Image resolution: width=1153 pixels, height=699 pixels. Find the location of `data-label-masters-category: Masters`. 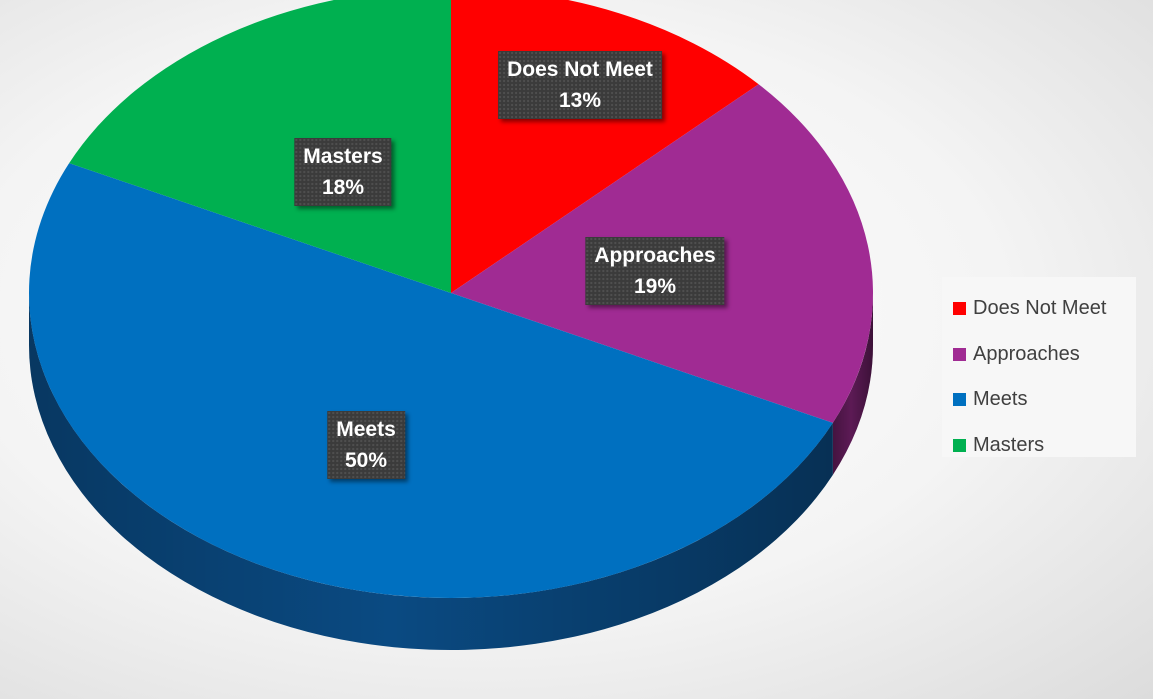

data-label-masters-category: Masters is located at coordinates (343, 156).